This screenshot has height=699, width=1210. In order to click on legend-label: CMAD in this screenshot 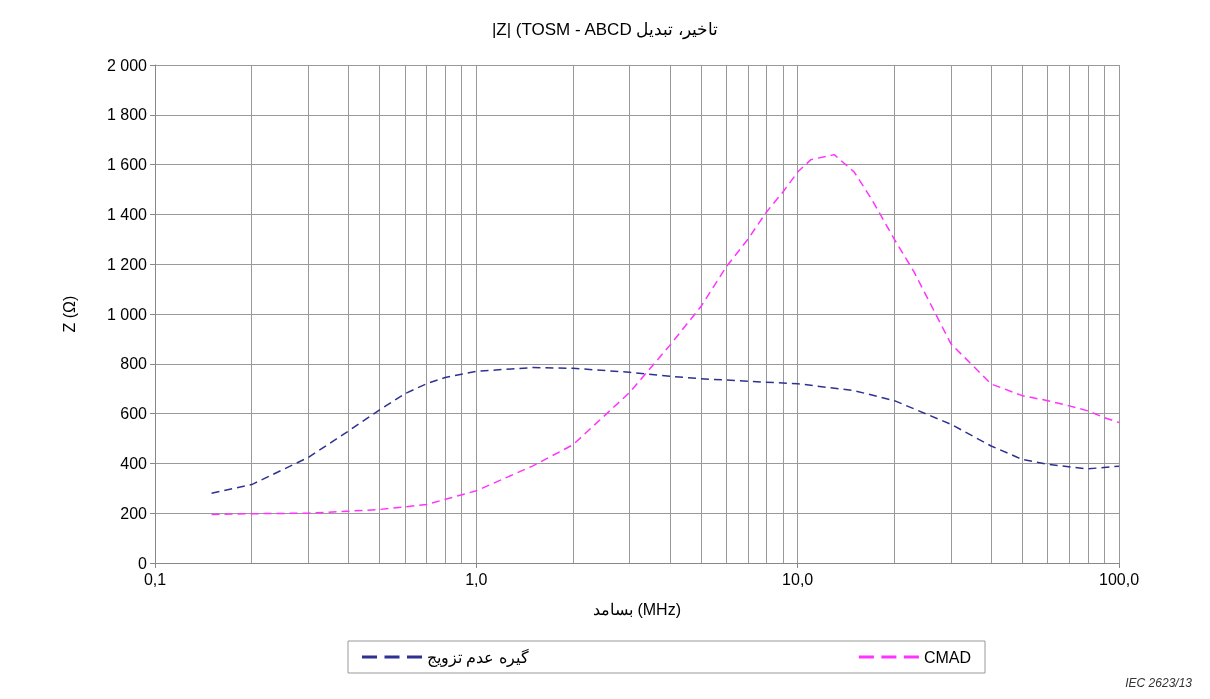, I will do `click(947, 657)`.